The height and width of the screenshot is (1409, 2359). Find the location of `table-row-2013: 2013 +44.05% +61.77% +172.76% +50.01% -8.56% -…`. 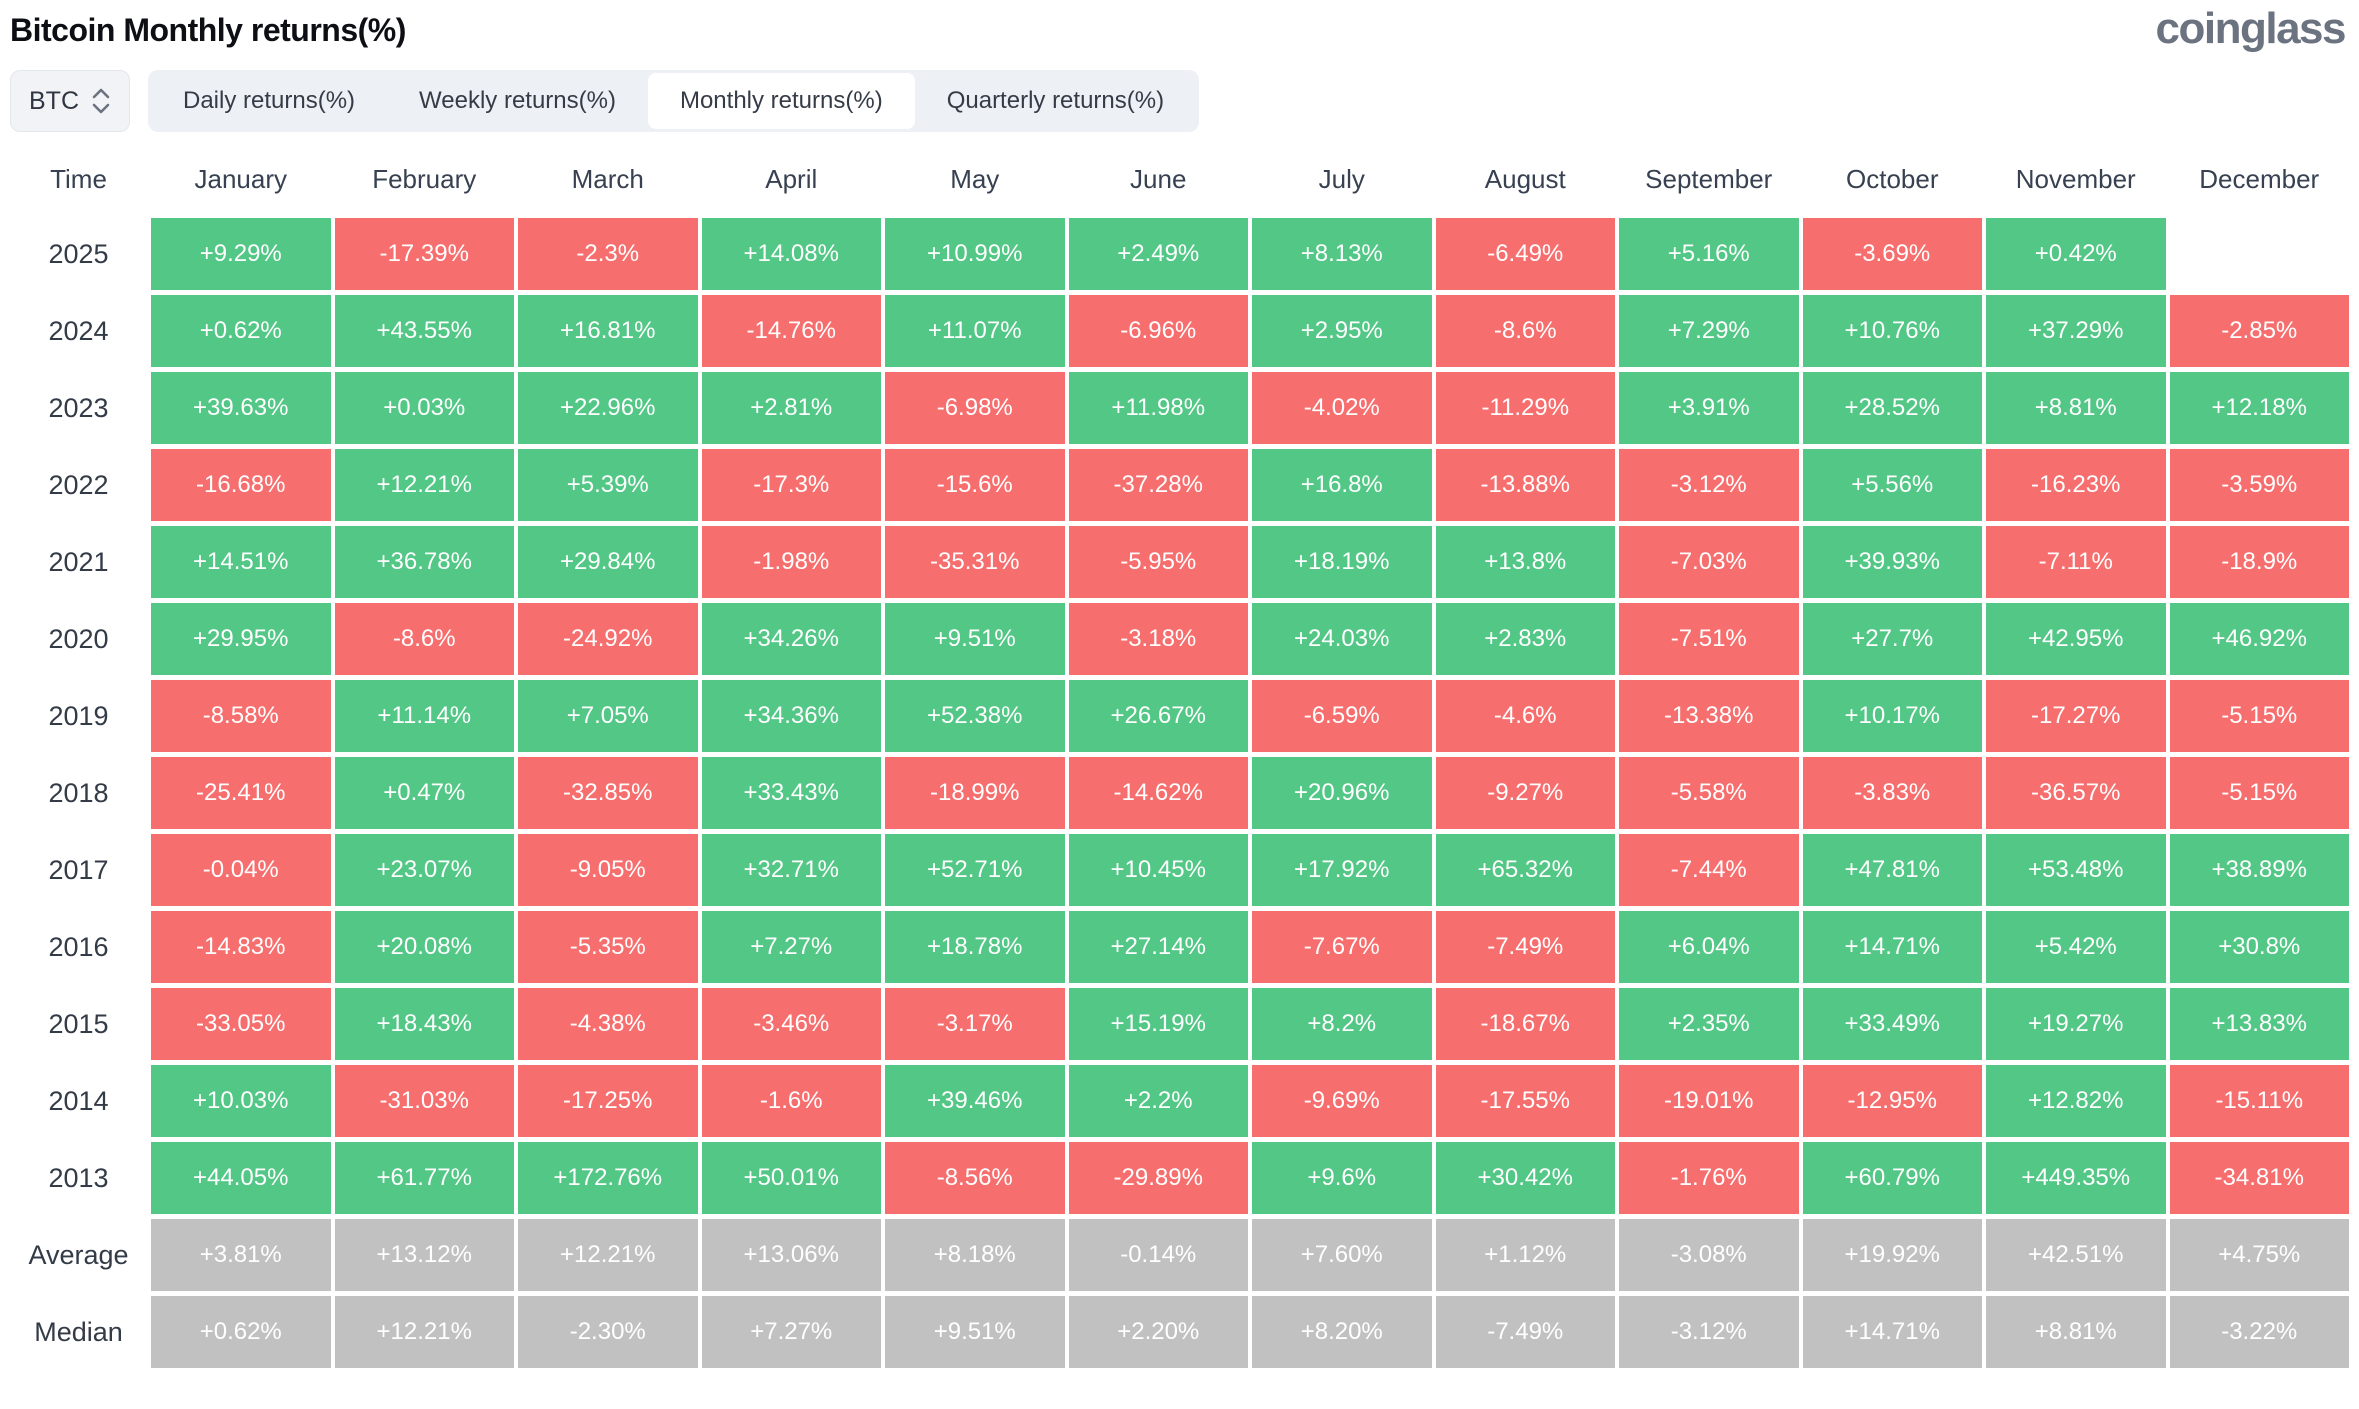

table-row-2013: 2013 +44.05% +61.77% +172.76% +50.01% -8.56% -… is located at coordinates (1179, 1178).